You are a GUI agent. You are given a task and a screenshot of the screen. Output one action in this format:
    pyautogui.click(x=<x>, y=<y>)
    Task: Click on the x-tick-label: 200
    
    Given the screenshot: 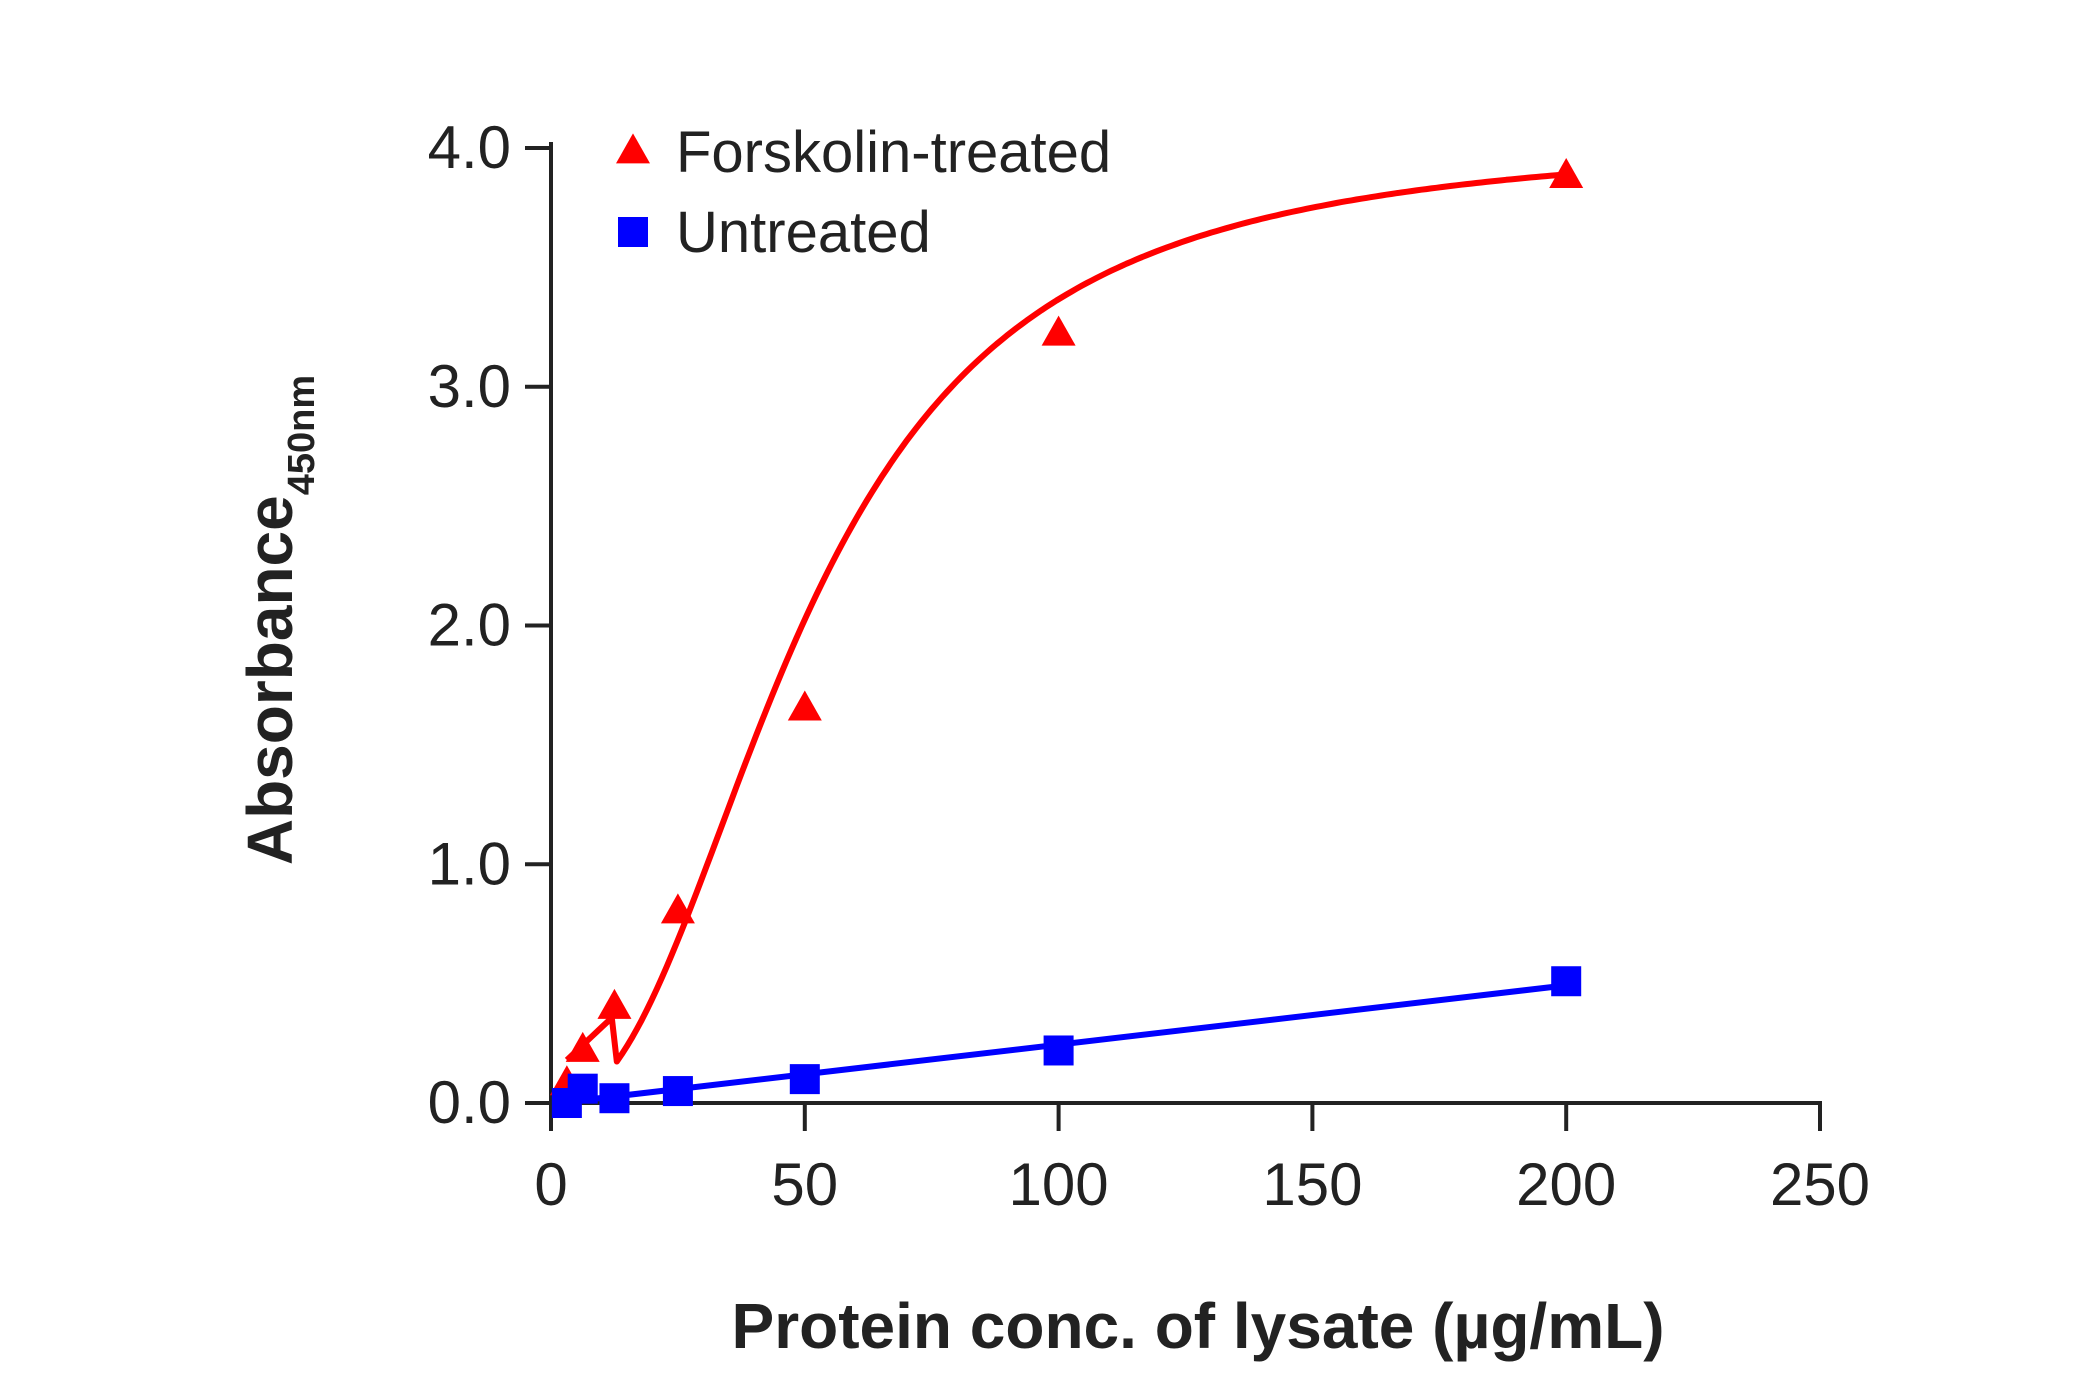 What is the action you would take?
    pyautogui.click(x=1566, y=1184)
    